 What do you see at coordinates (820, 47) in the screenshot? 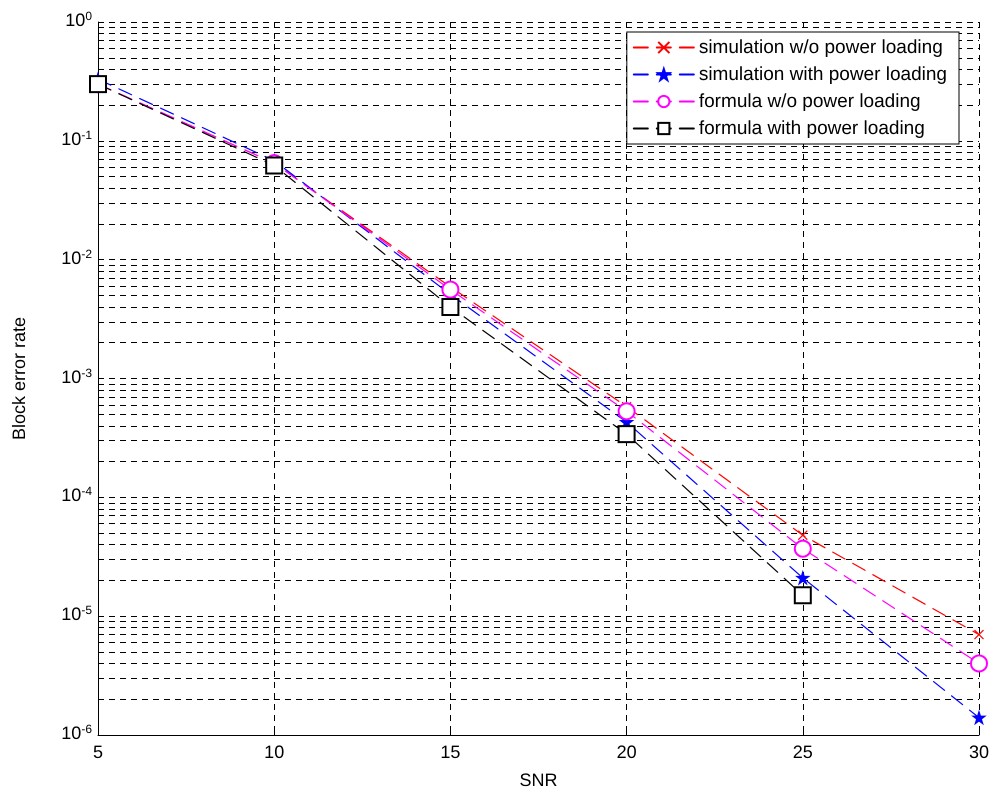
I see `legend-label: simulation w/o power loading` at bounding box center [820, 47].